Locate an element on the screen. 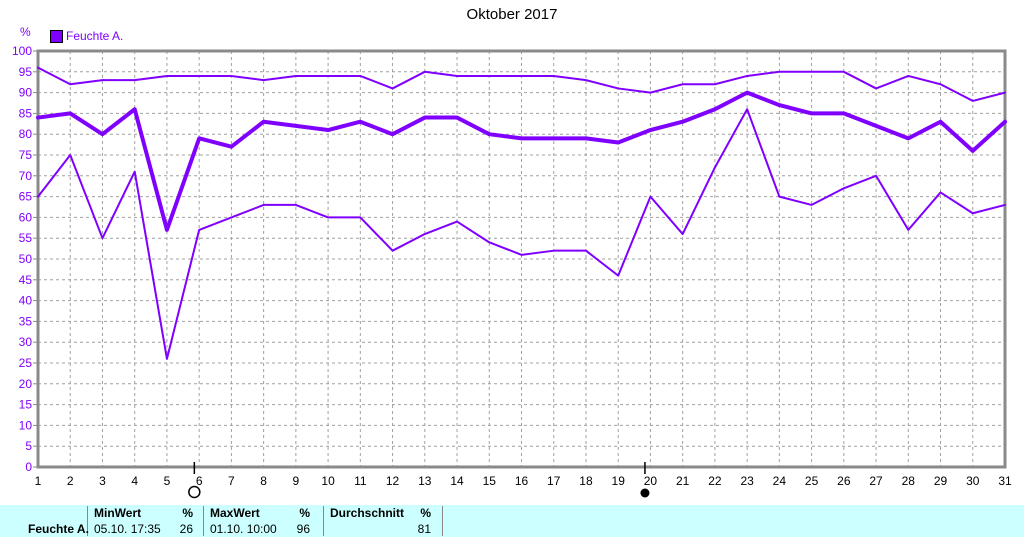  legend-color-swatch-icon is located at coordinates (56, 36).